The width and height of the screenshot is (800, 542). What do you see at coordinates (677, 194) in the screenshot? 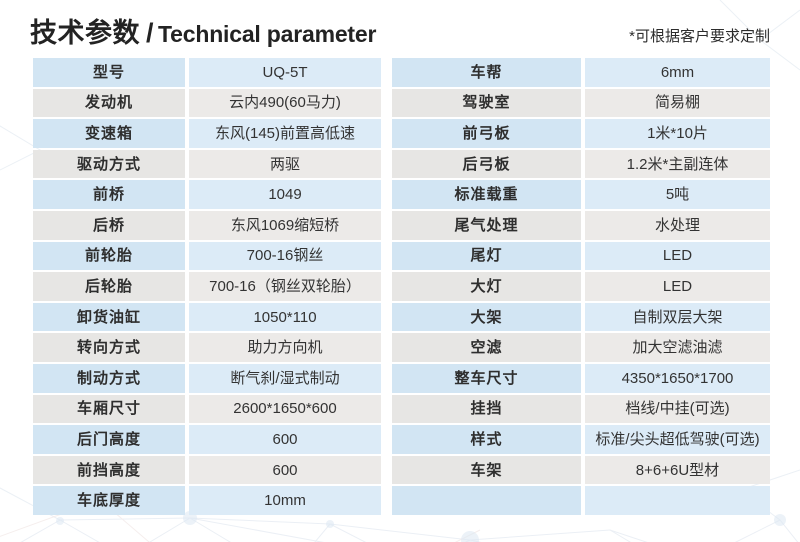
I see `param-value: 5吨` at bounding box center [677, 194].